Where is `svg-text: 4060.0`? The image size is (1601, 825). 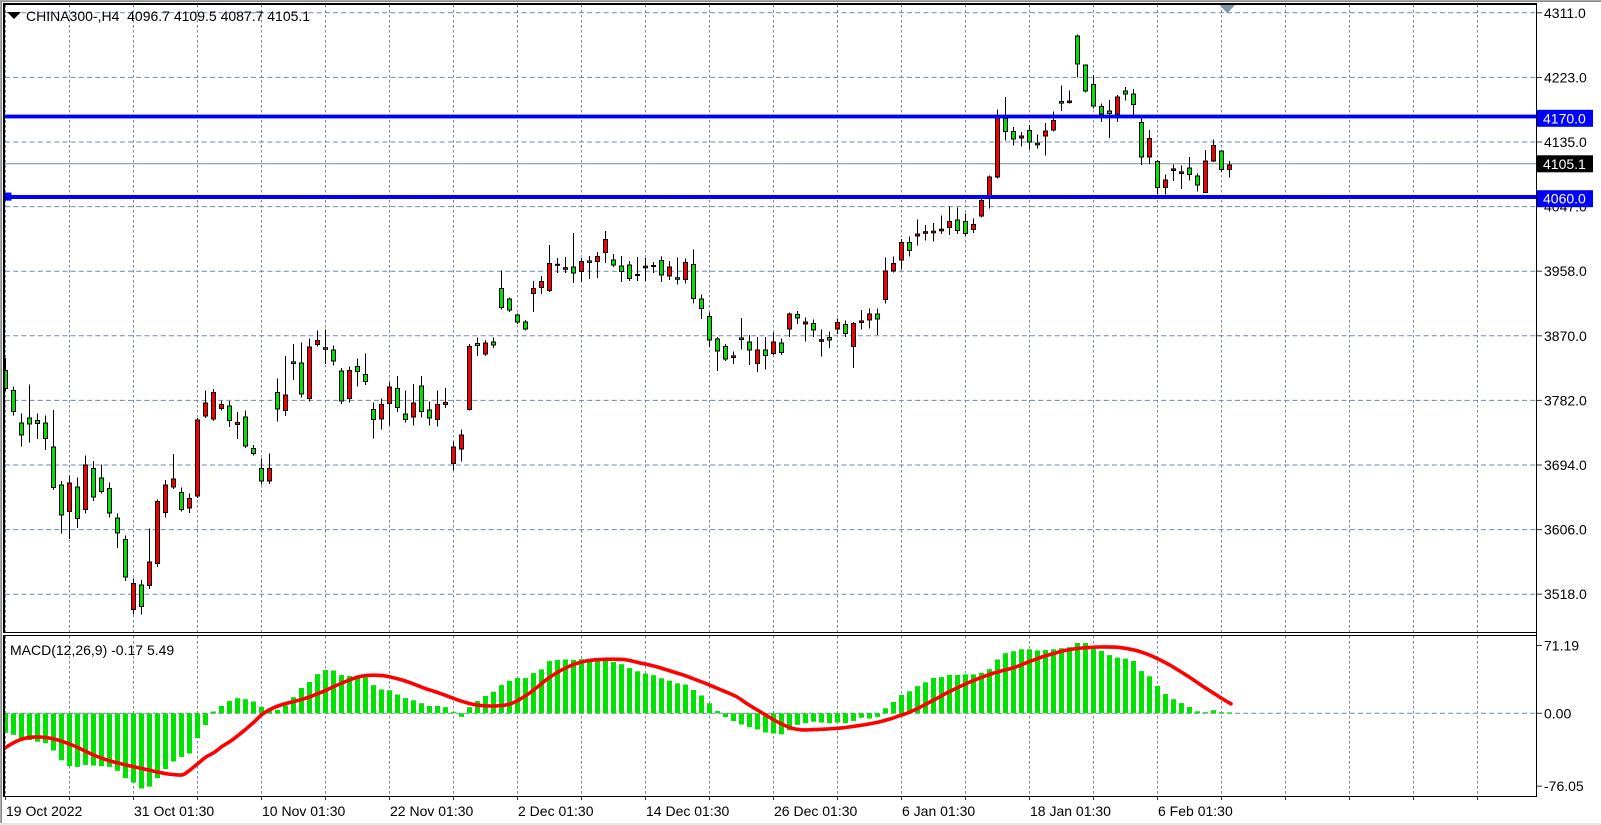
svg-text: 4060.0 is located at coordinates (1564, 199).